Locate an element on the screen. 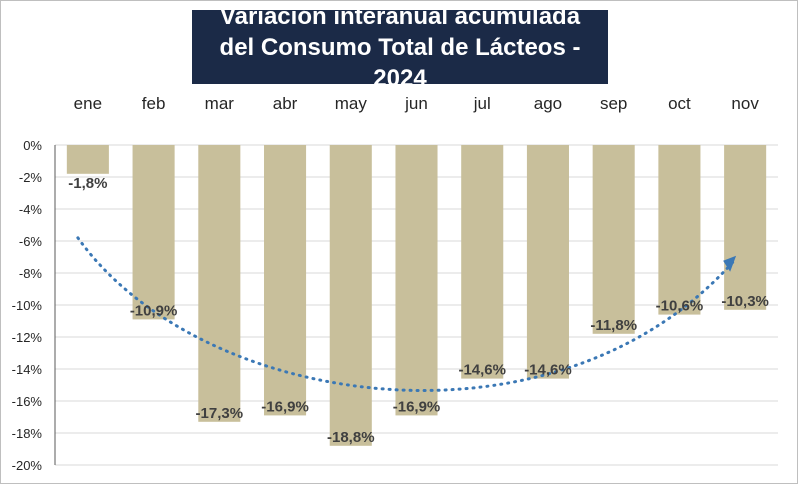 Image resolution: width=800 pixels, height=486 pixels. category-label: jun is located at coordinates (416, 103).